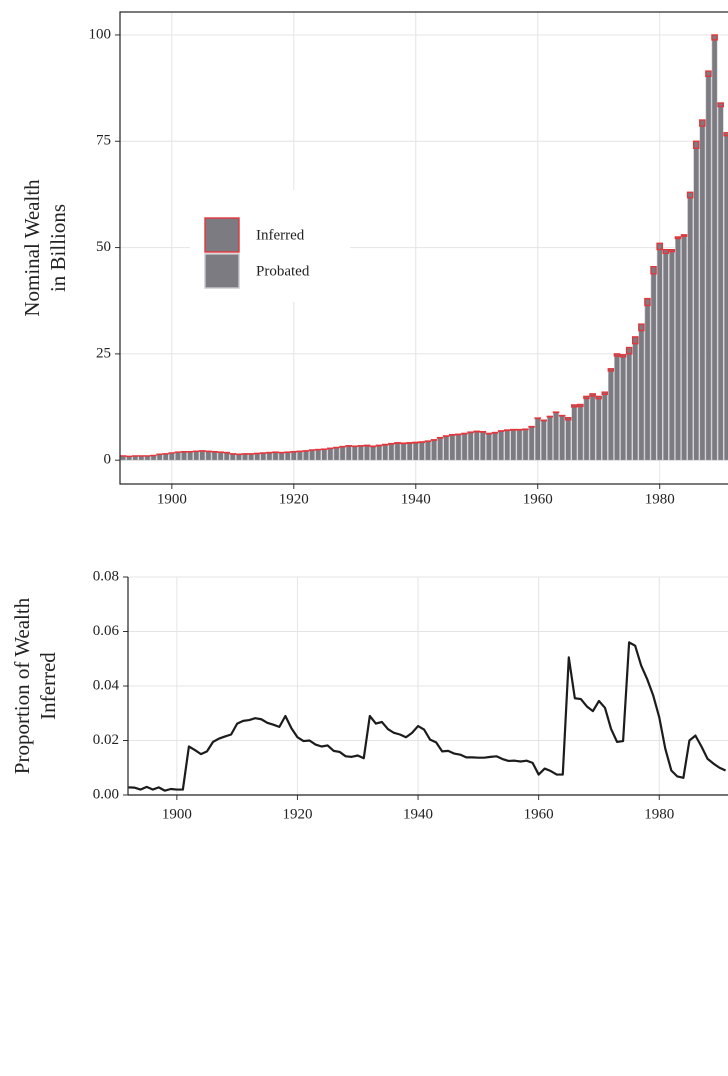 This screenshot has height=1076, width=728. What do you see at coordinates (222, 235) in the screenshot?
I see `legend-key` at bounding box center [222, 235].